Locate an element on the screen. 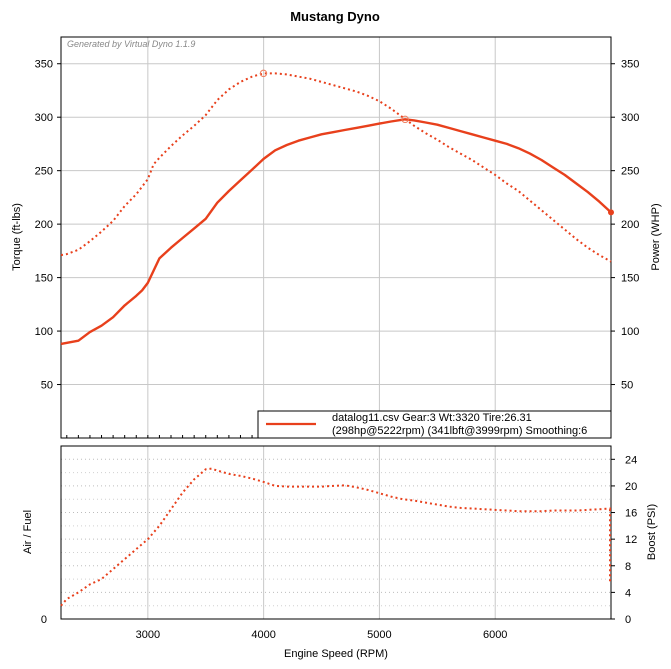 Image resolution: width=671 pixels, height=669 pixels. torque-tick-label: 200 is located at coordinates (44, 225).